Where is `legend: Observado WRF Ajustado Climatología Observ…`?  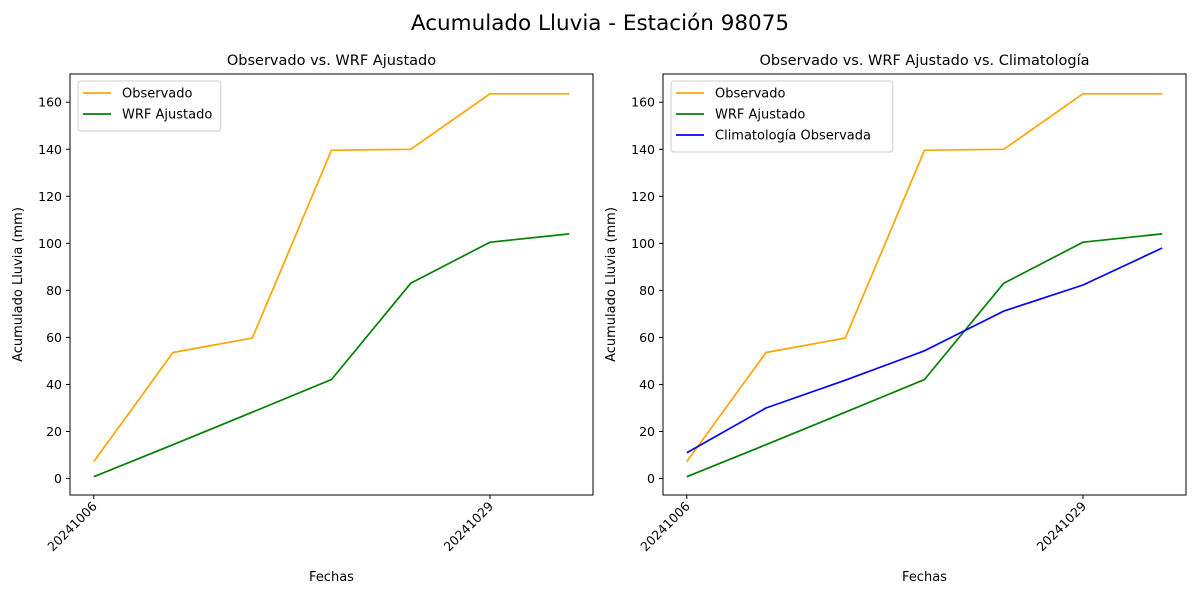
legend: Observado WRF Ajustado Climatología Observ… is located at coordinates (782, 116).